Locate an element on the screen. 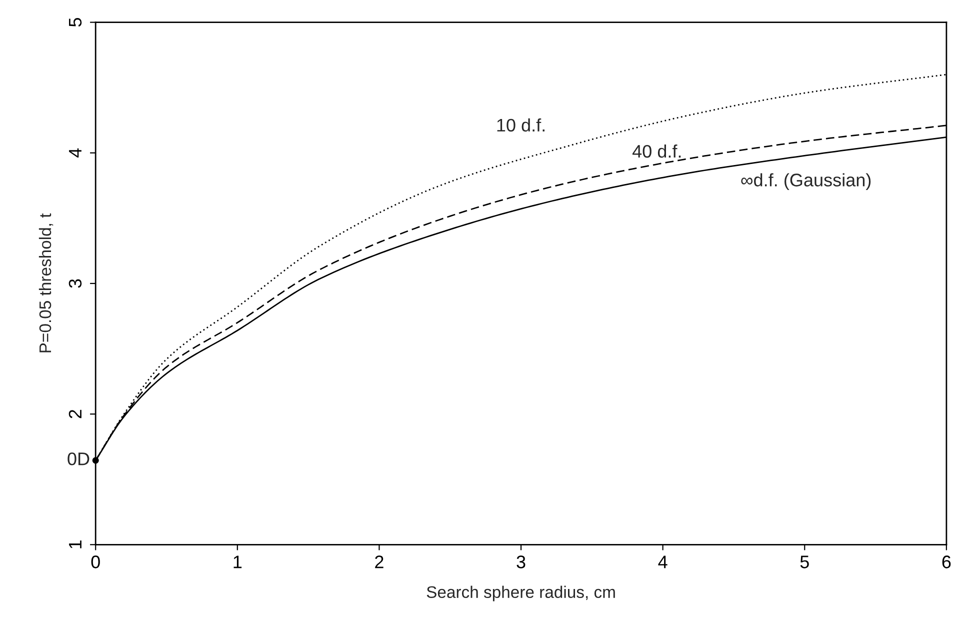 This screenshot has width=956, height=637. x-tick-label: 4 is located at coordinates (663, 562).